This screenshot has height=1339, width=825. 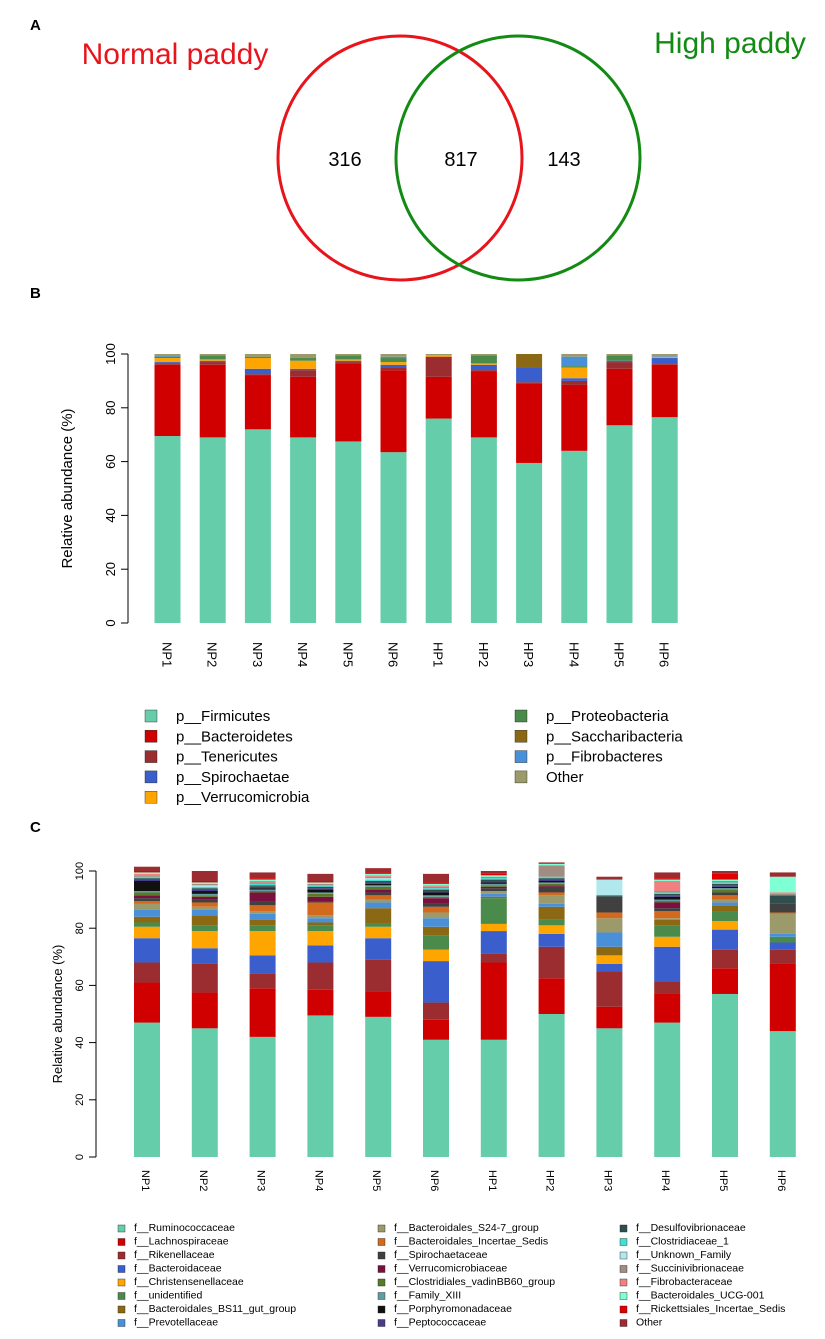 What do you see at coordinates (574, 379) in the screenshot?
I see `bar-segment-p-spirochaetae-hp4` at bounding box center [574, 379].